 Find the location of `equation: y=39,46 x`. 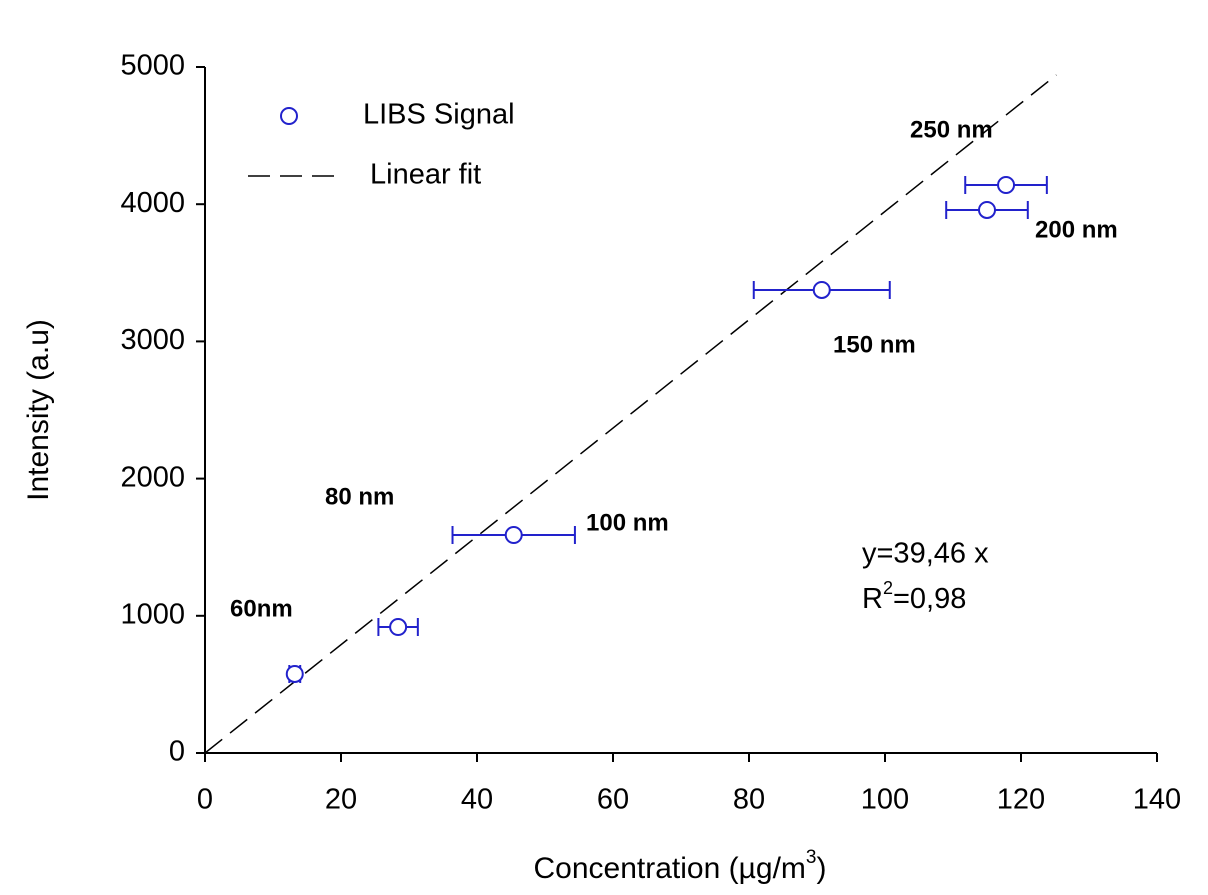

equation: y=39,46 x is located at coordinates (925, 554).